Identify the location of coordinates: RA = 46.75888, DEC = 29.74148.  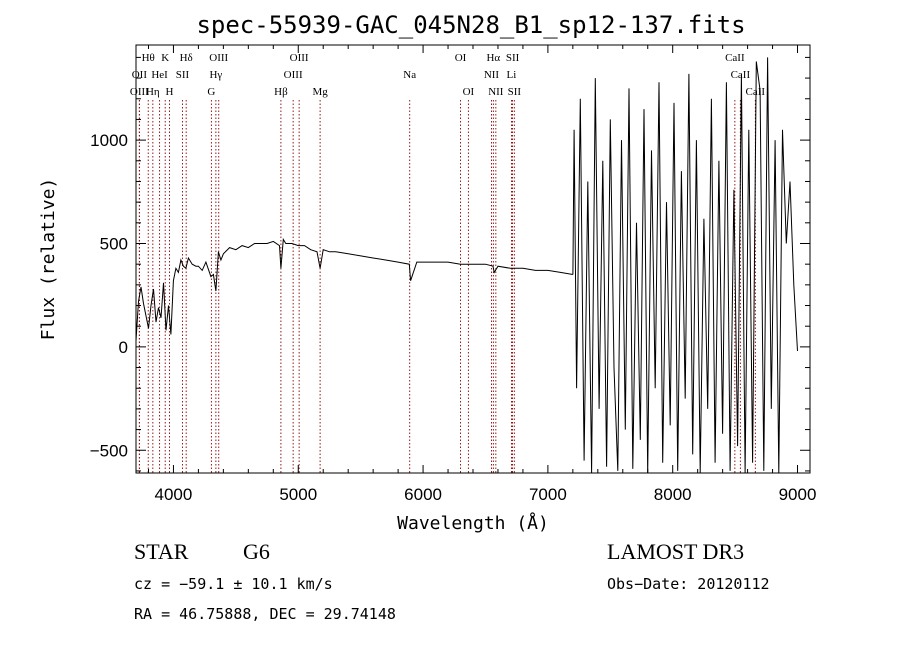
(265, 614).